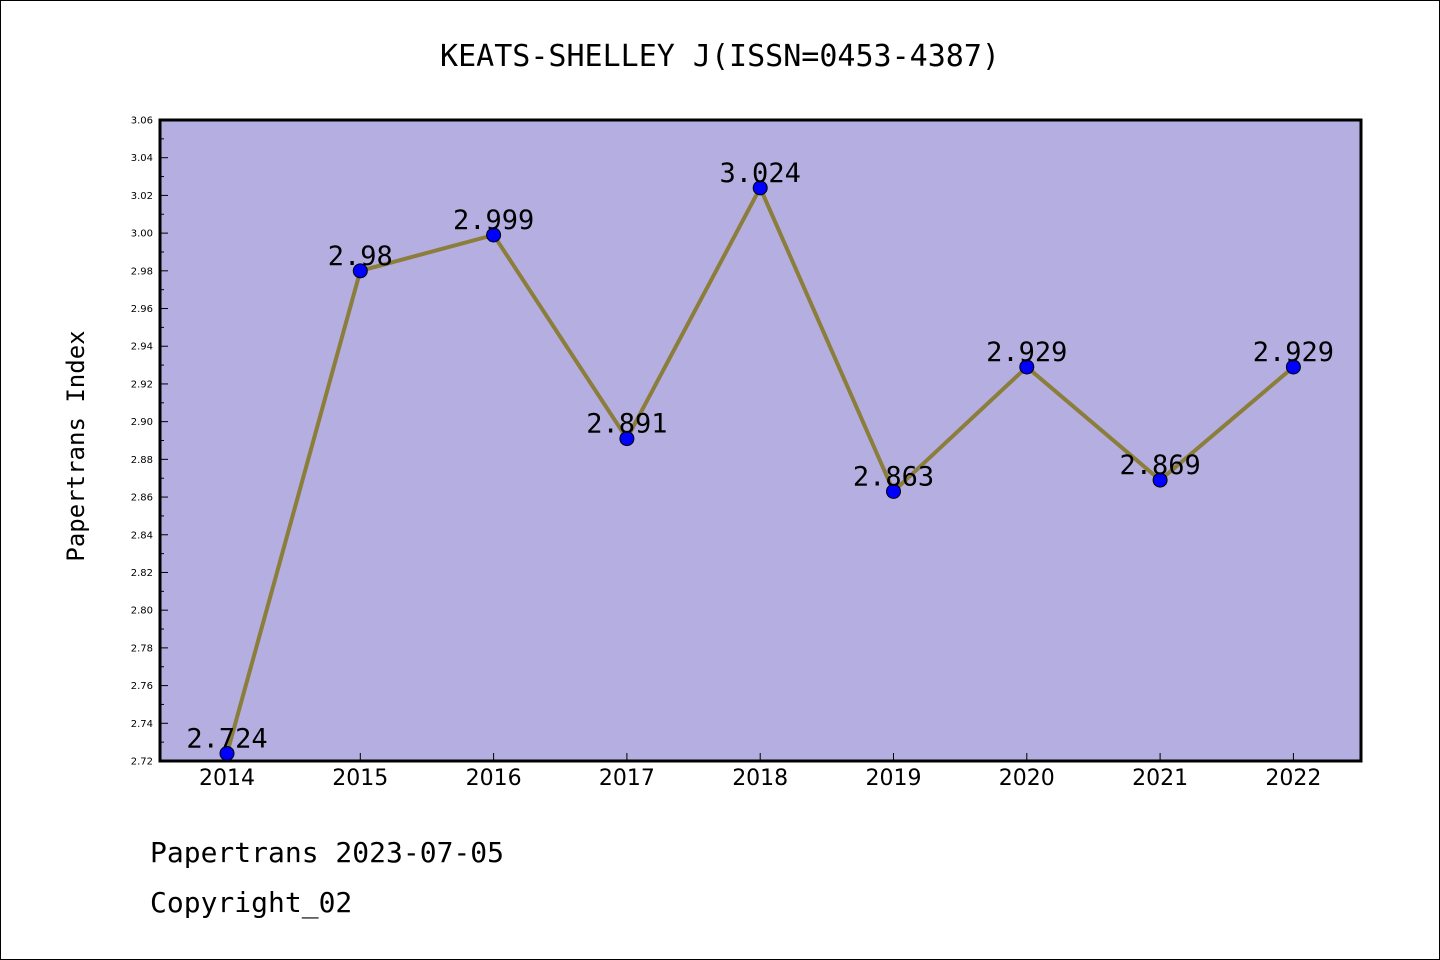 The image size is (1440, 960). Describe the element at coordinates (1027, 778) in the screenshot. I see `x-tick-label: 2020` at that location.